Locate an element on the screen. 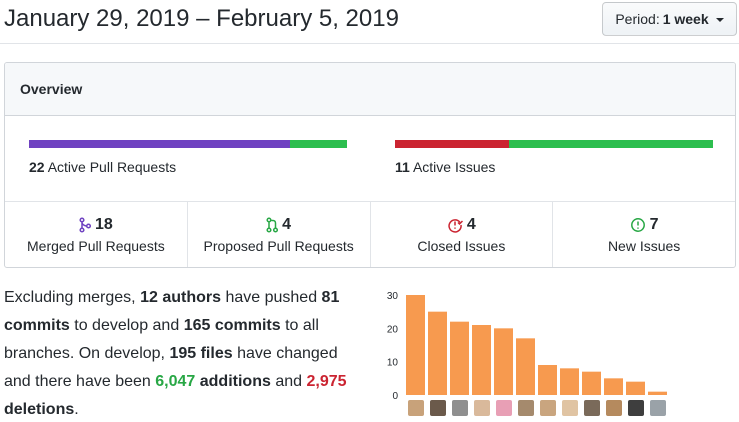 The height and width of the screenshot is (422, 739). additions-count: 6,047 is located at coordinates (175, 381).